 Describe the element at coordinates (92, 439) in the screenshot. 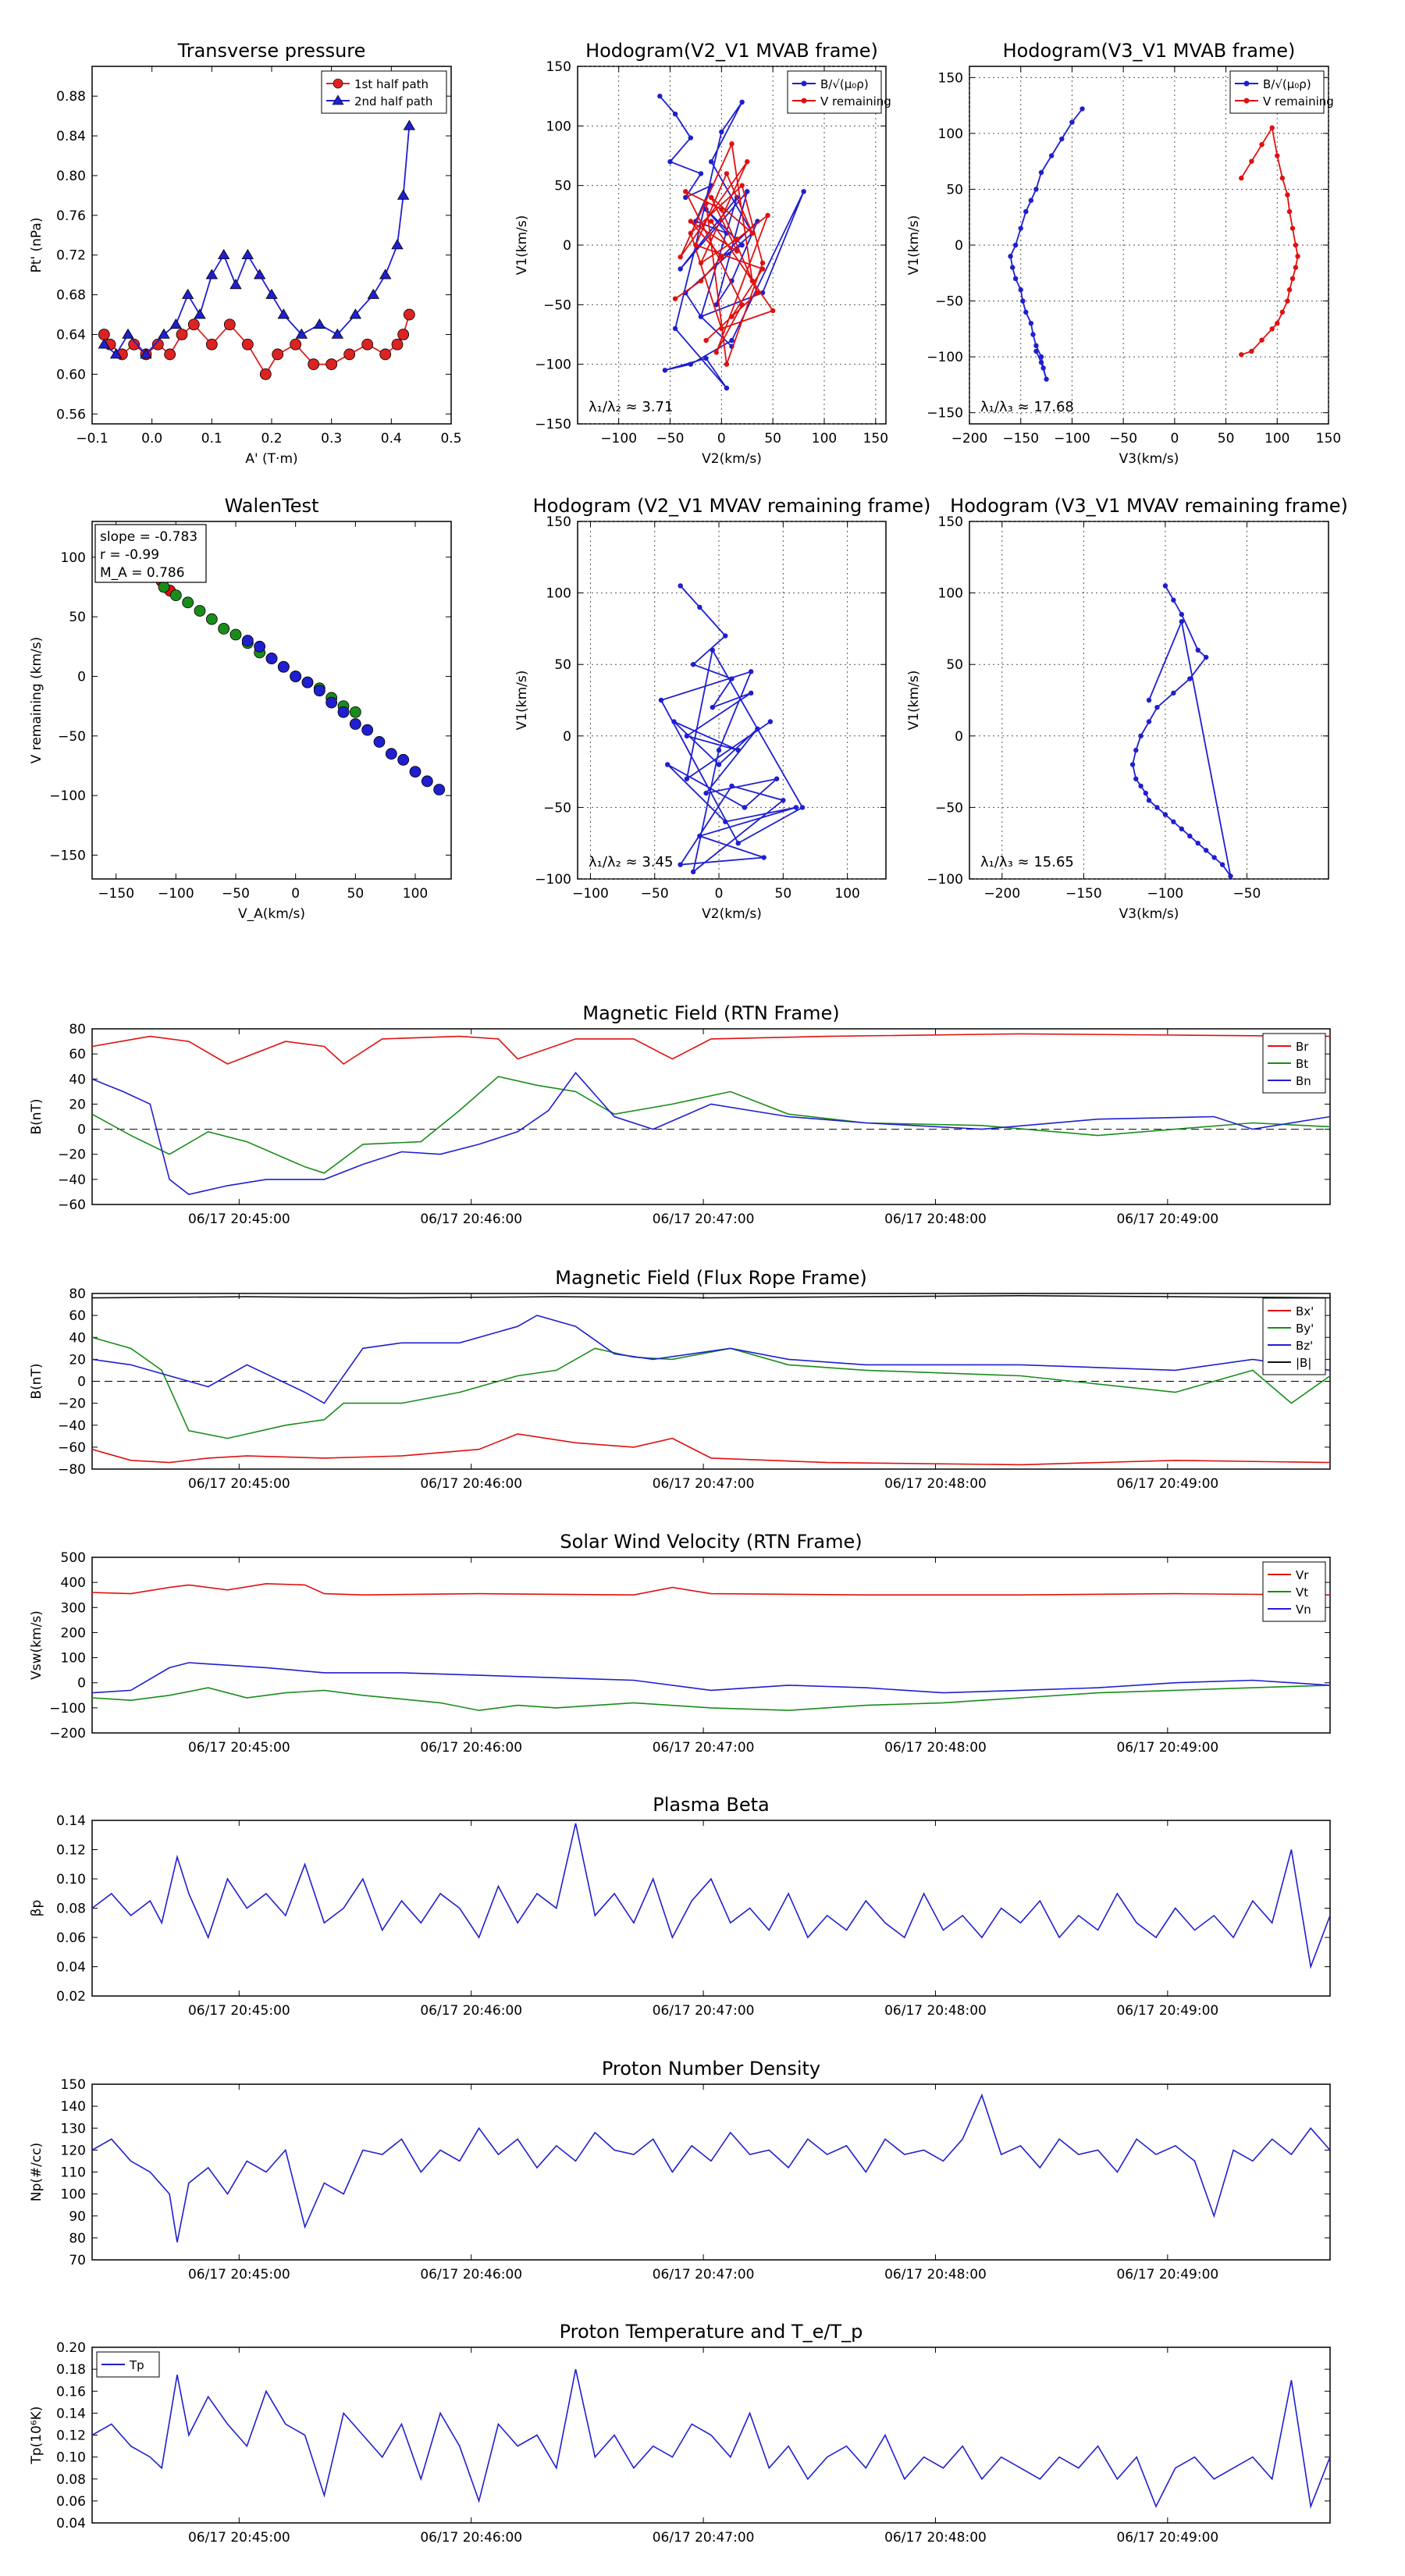

I see `x-tick-label: −0.1` at that location.